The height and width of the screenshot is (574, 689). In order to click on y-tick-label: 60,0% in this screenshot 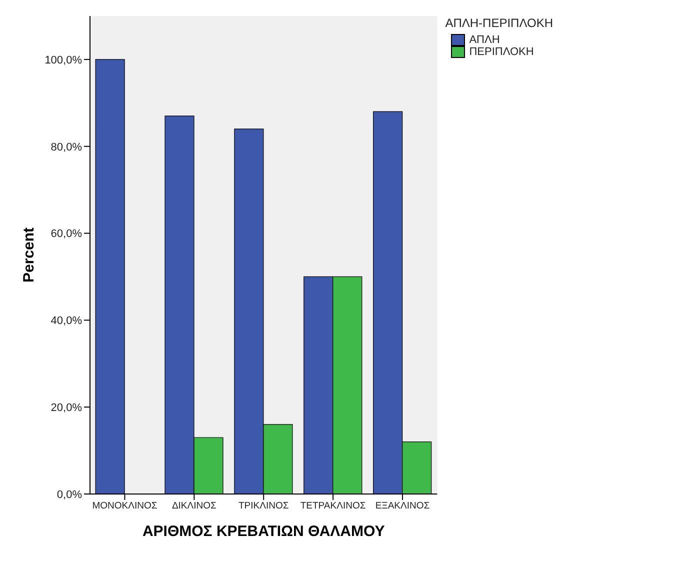, I will do `click(66, 234)`.